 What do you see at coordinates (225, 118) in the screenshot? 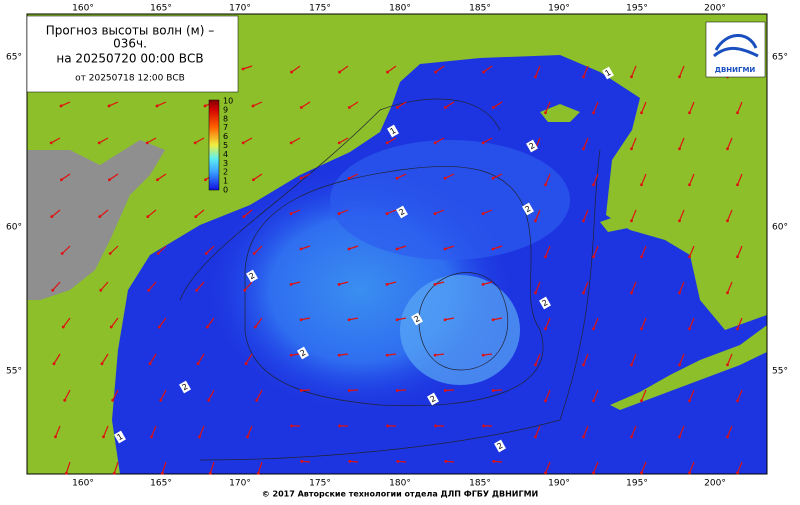
I see `colorbar-label: 8` at bounding box center [225, 118].